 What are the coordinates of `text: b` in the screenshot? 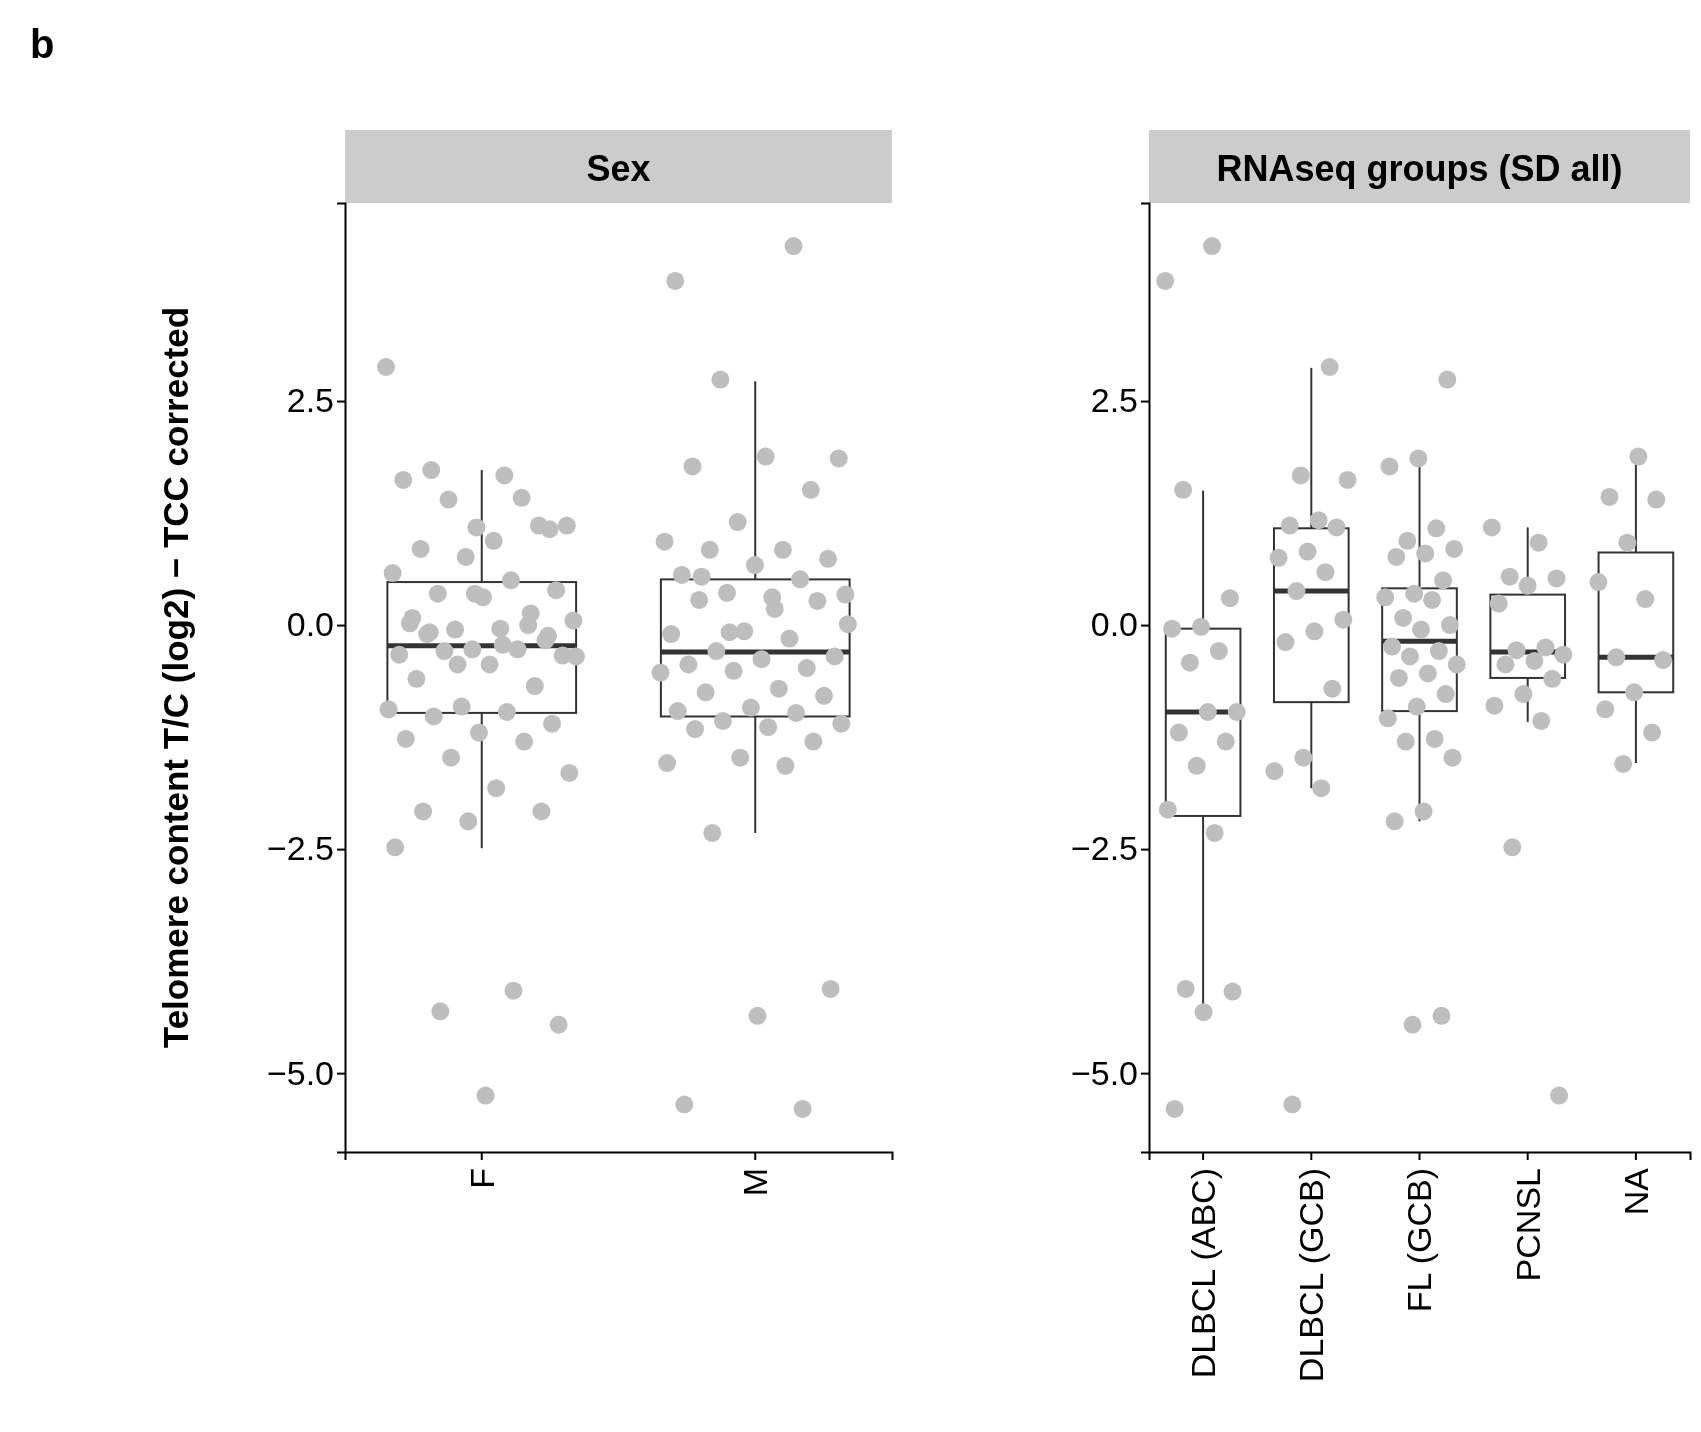 It's located at (42, 44).